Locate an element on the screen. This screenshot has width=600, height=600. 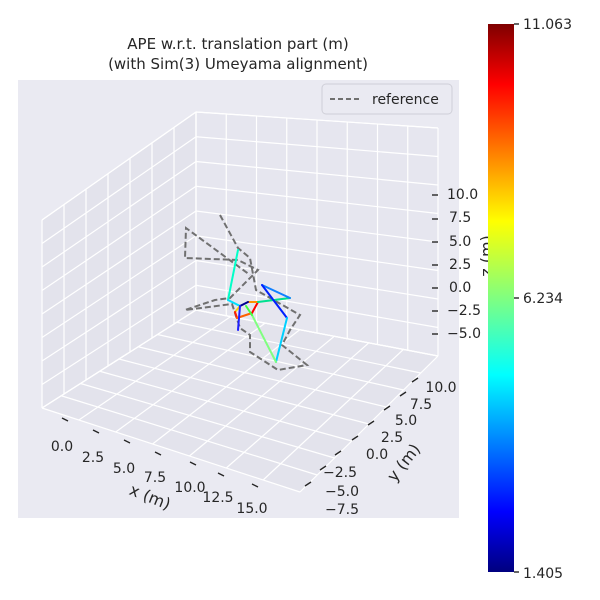
reference-trajectory is located at coordinates (246, 293).